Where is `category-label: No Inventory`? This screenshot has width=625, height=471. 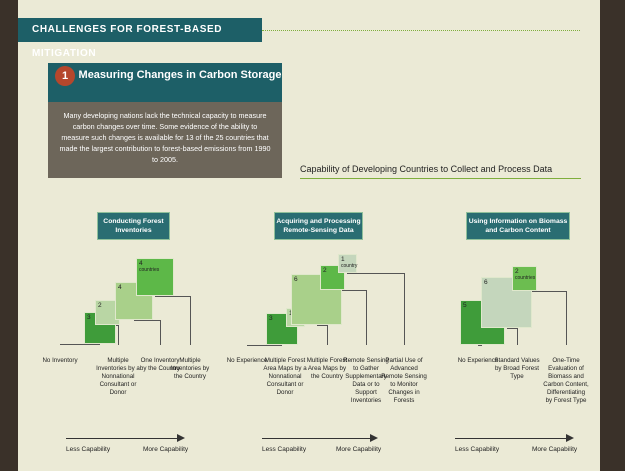 category-label: No Inventory is located at coordinates (60, 360).